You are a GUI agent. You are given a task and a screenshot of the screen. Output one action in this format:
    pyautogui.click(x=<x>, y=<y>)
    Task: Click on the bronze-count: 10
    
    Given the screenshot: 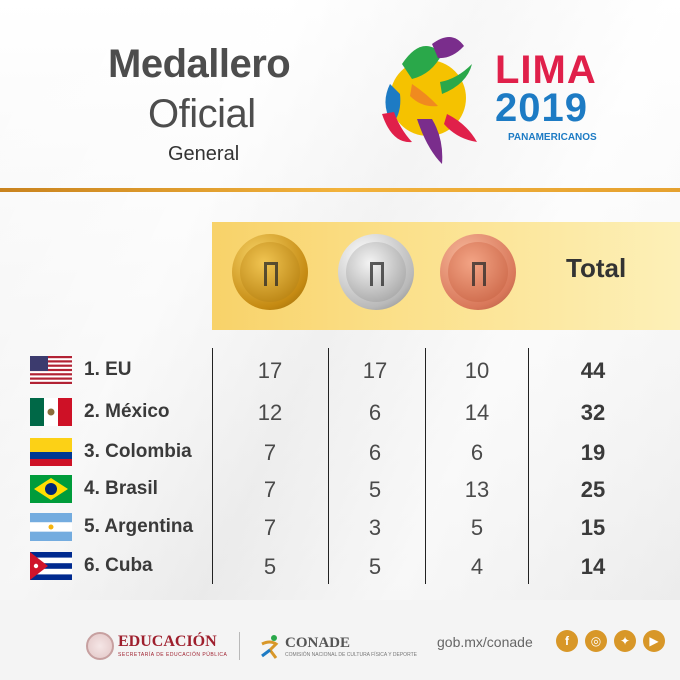 What is the action you would take?
    pyautogui.click(x=477, y=370)
    